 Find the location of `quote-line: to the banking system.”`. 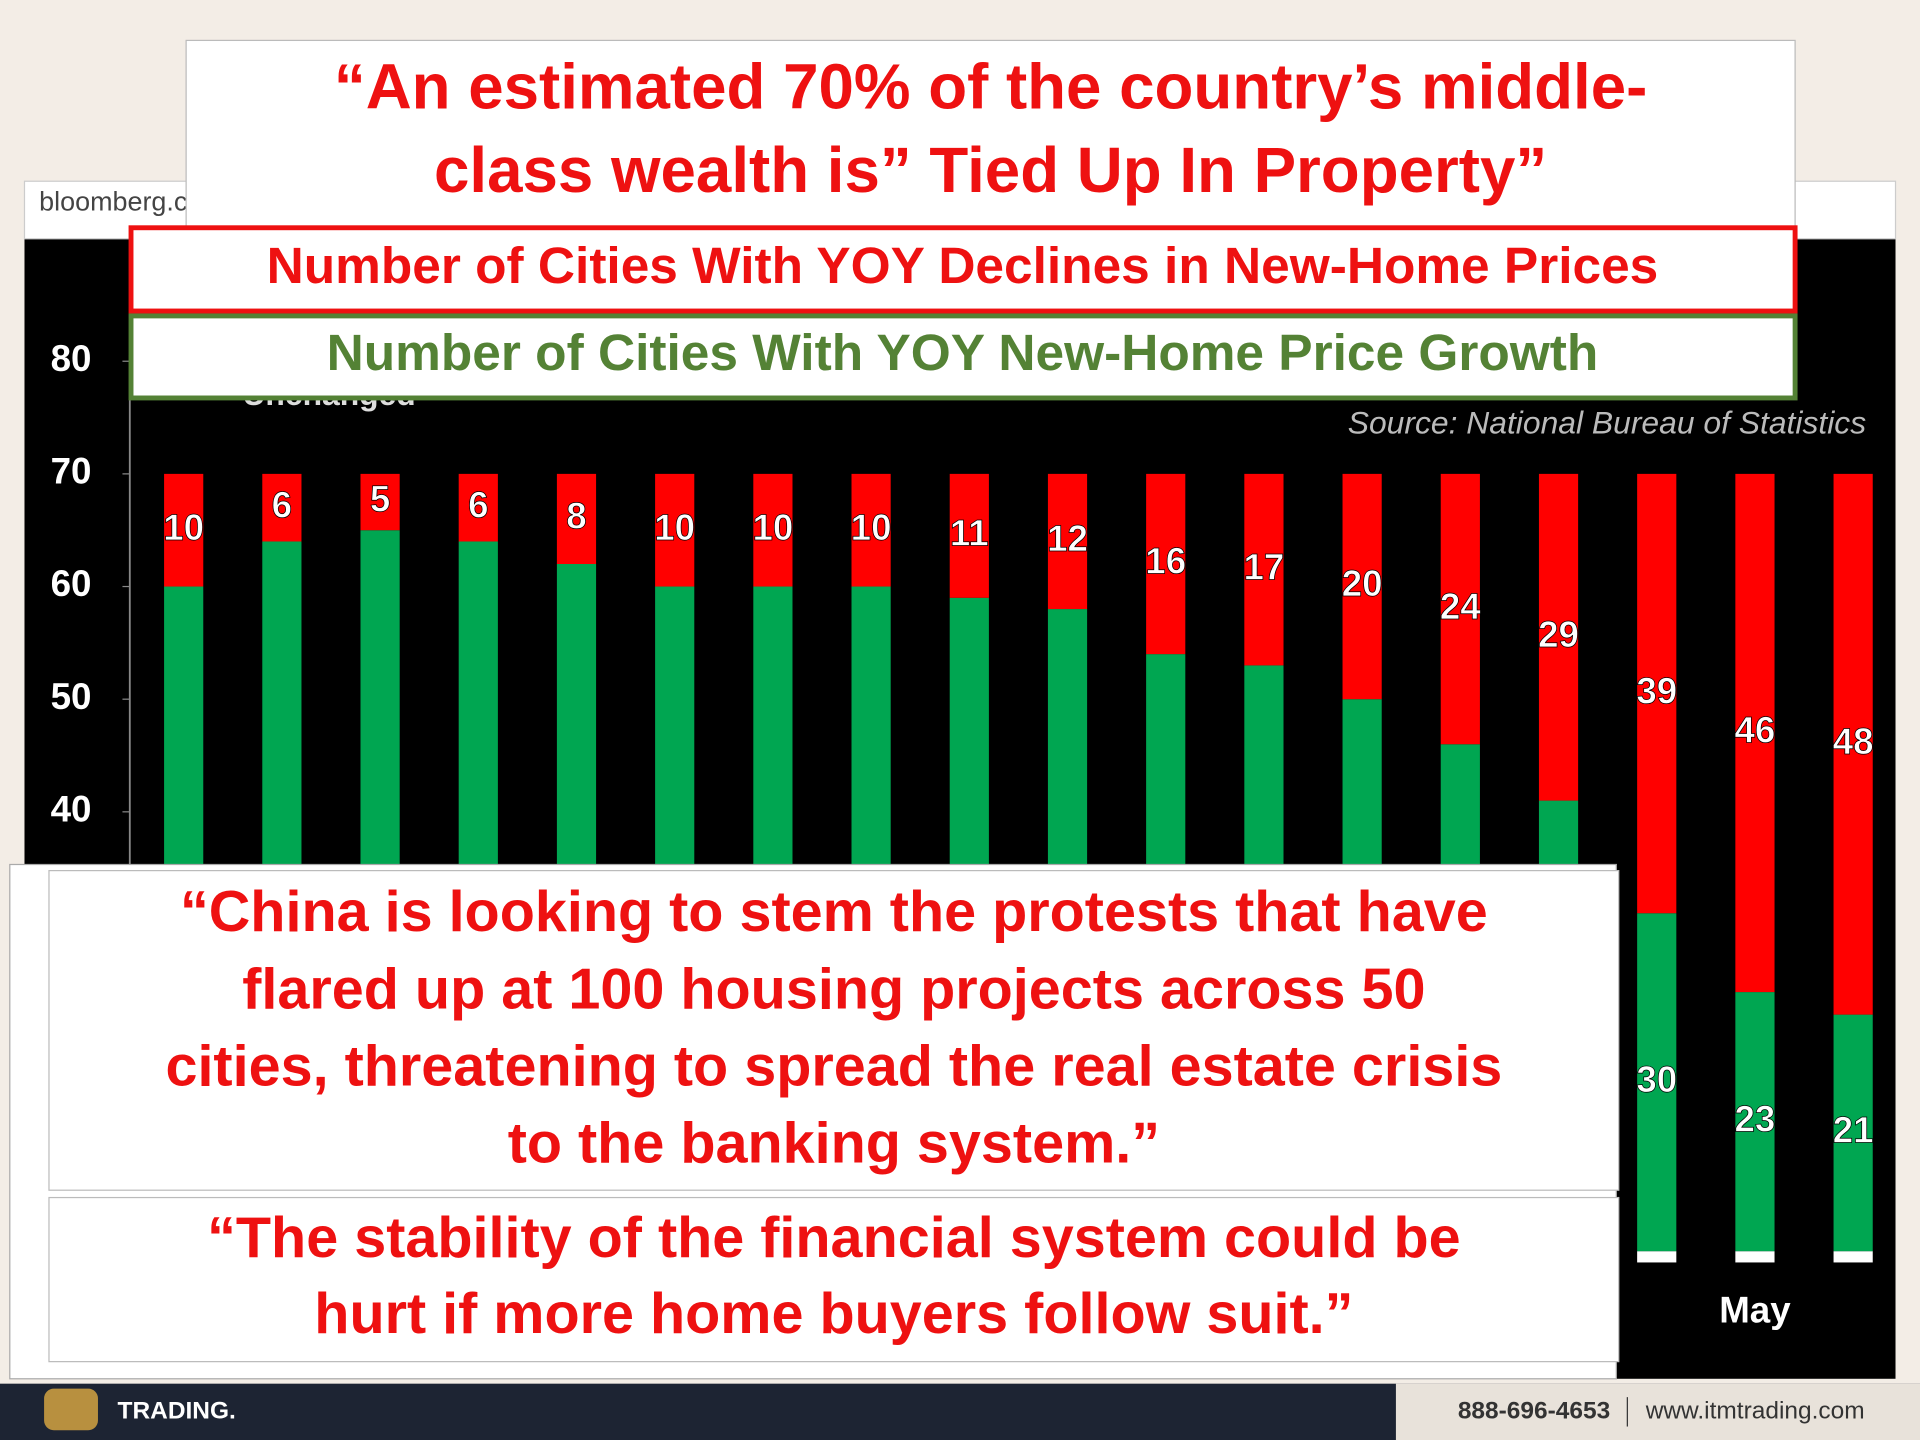

quote-line: to the banking system.” is located at coordinates (834, 1144).